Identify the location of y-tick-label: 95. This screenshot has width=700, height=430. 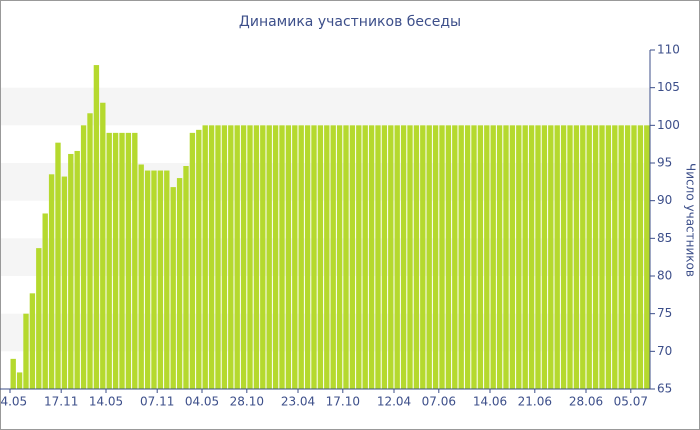
(664, 163).